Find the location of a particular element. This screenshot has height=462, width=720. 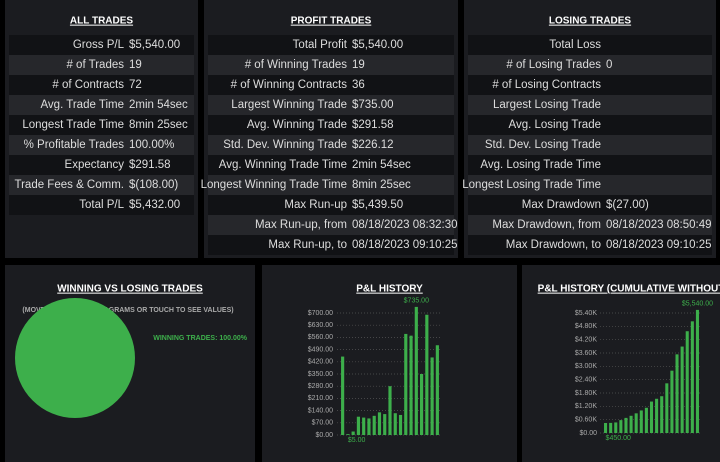

y-tick-label: $4.80K is located at coordinates (586, 326).